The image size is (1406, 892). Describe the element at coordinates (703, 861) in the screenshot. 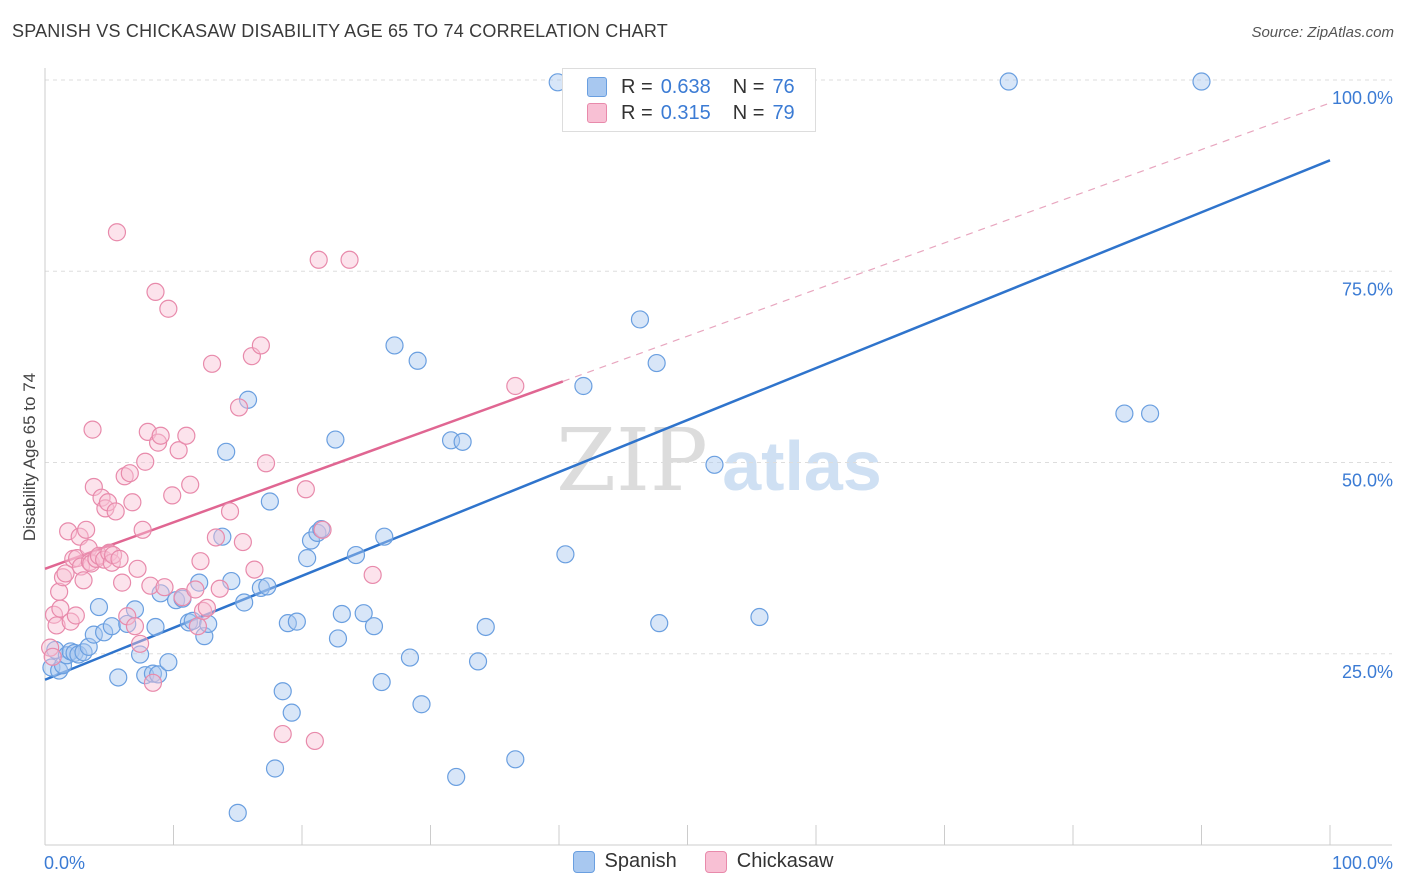

I see `series-legend: Spanish Chickasaw` at that location.